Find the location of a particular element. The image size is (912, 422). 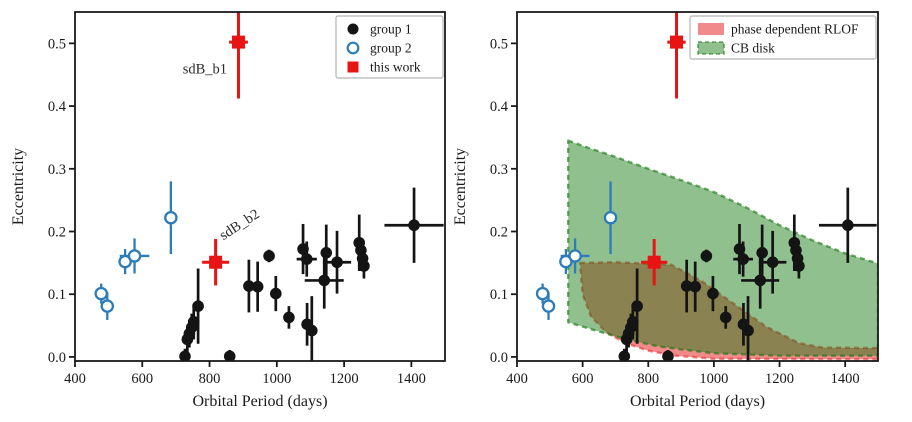

legend-marker-group1 is located at coordinates (353, 29).